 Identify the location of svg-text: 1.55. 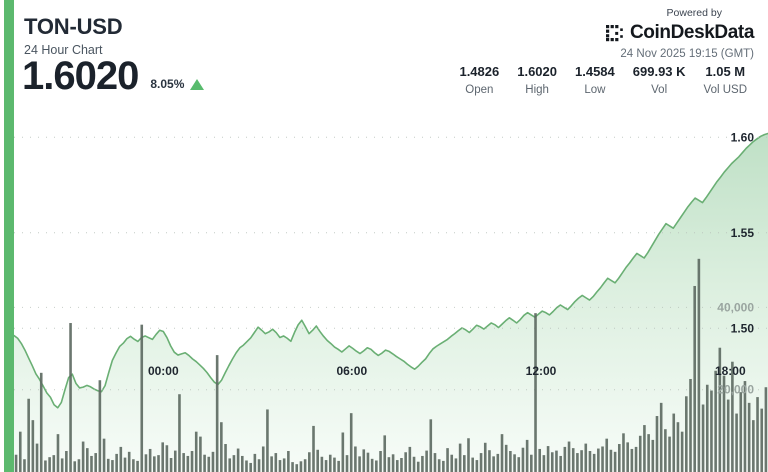
(743, 233).